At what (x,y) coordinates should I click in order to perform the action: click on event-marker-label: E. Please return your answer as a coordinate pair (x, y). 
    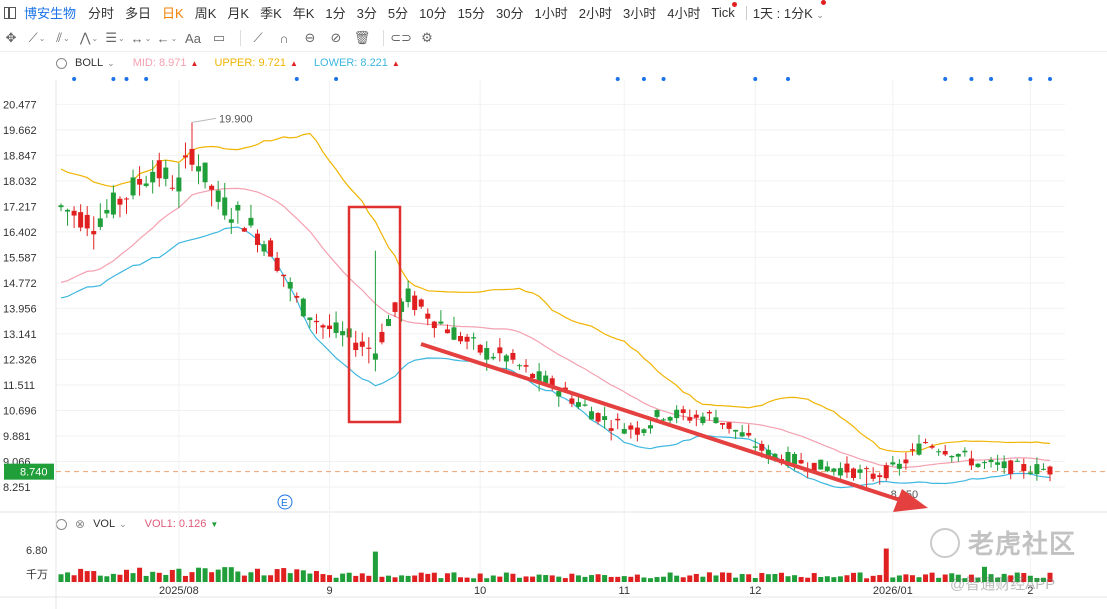
    Looking at the image, I should click on (284, 503).